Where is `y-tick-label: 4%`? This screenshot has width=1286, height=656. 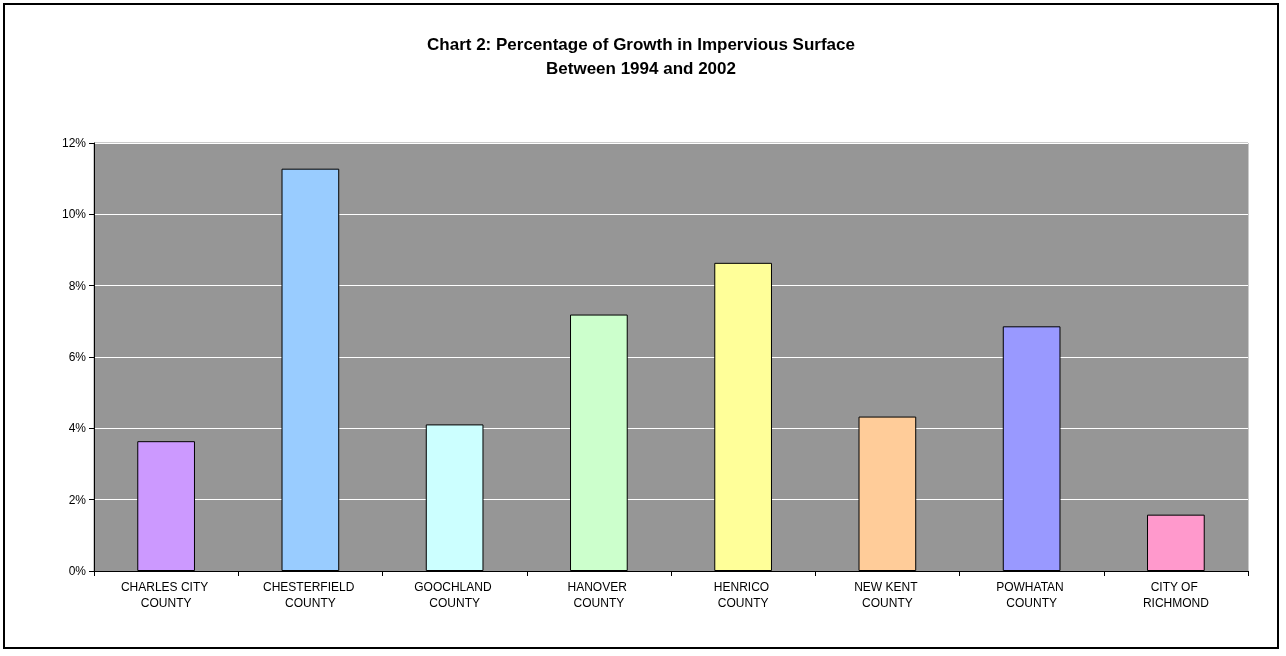 y-tick-label: 4% is located at coordinates (77, 428).